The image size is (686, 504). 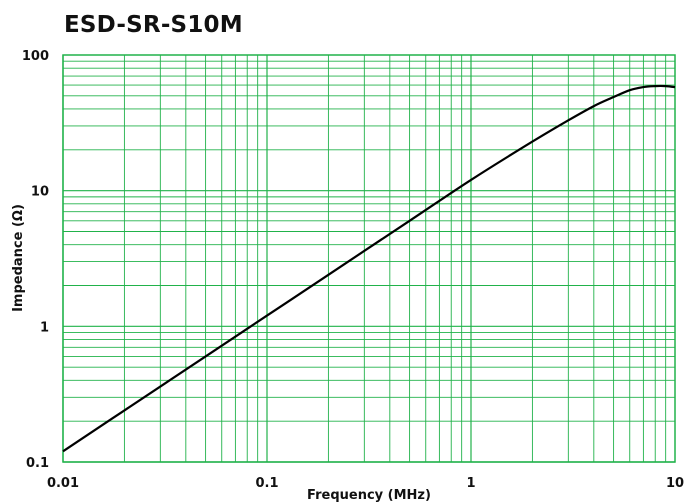 I want to click on x-tick-label: 1, so click(x=470, y=483).